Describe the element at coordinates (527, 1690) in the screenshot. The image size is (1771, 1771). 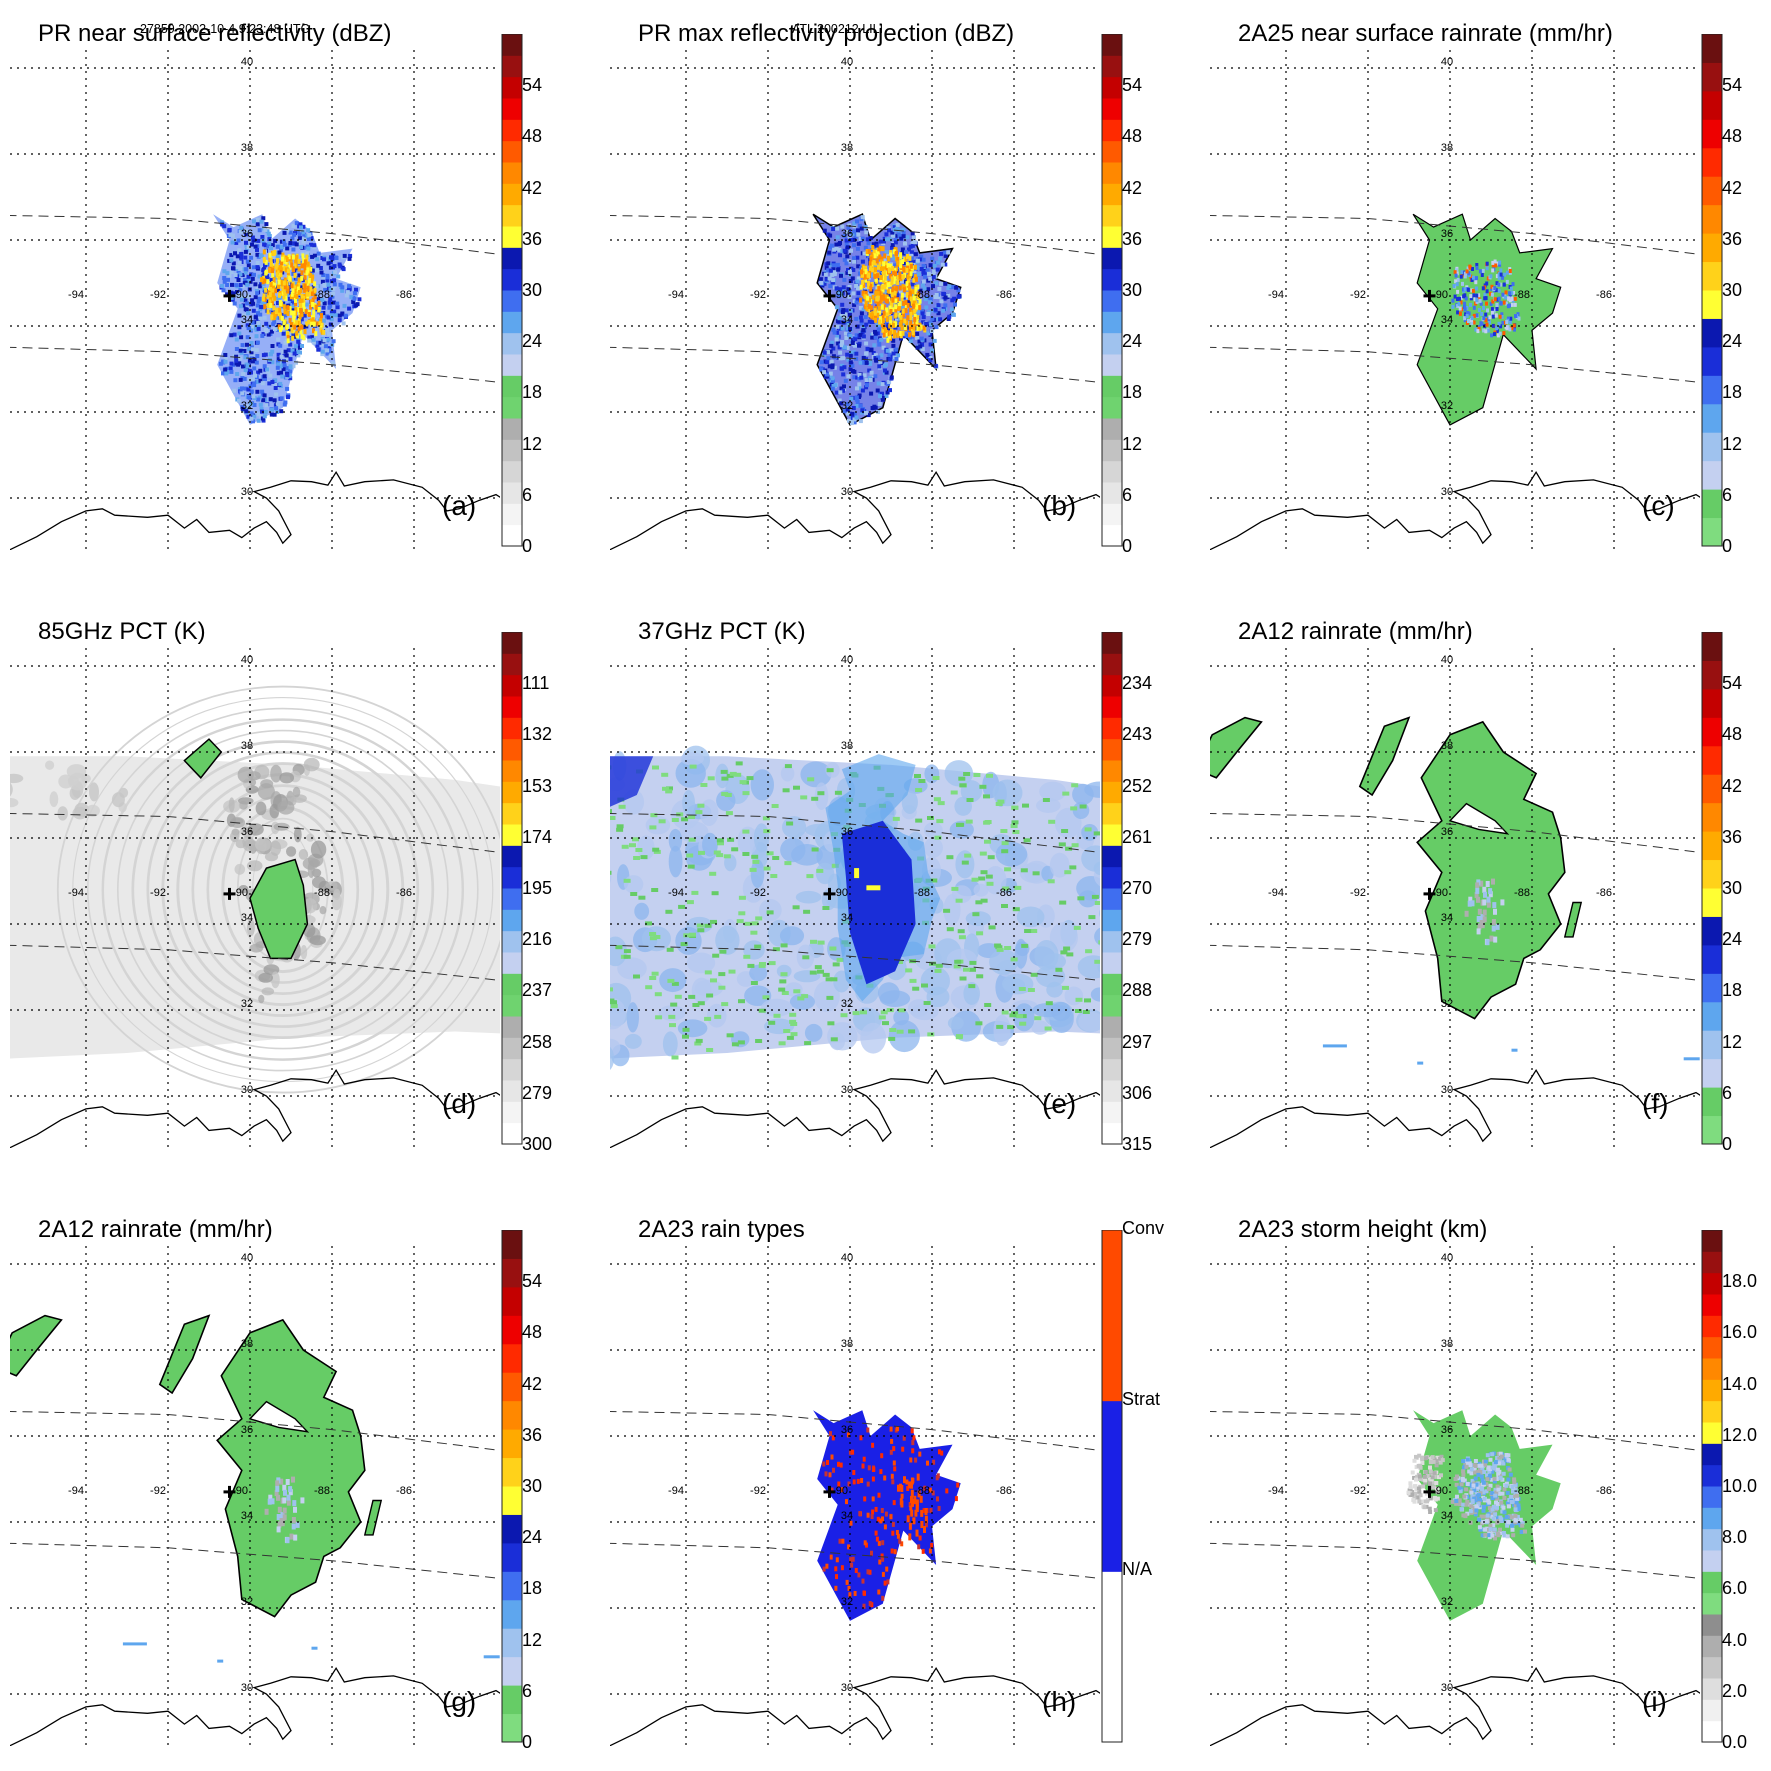
I see `colorbar-tick: 6` at that location.